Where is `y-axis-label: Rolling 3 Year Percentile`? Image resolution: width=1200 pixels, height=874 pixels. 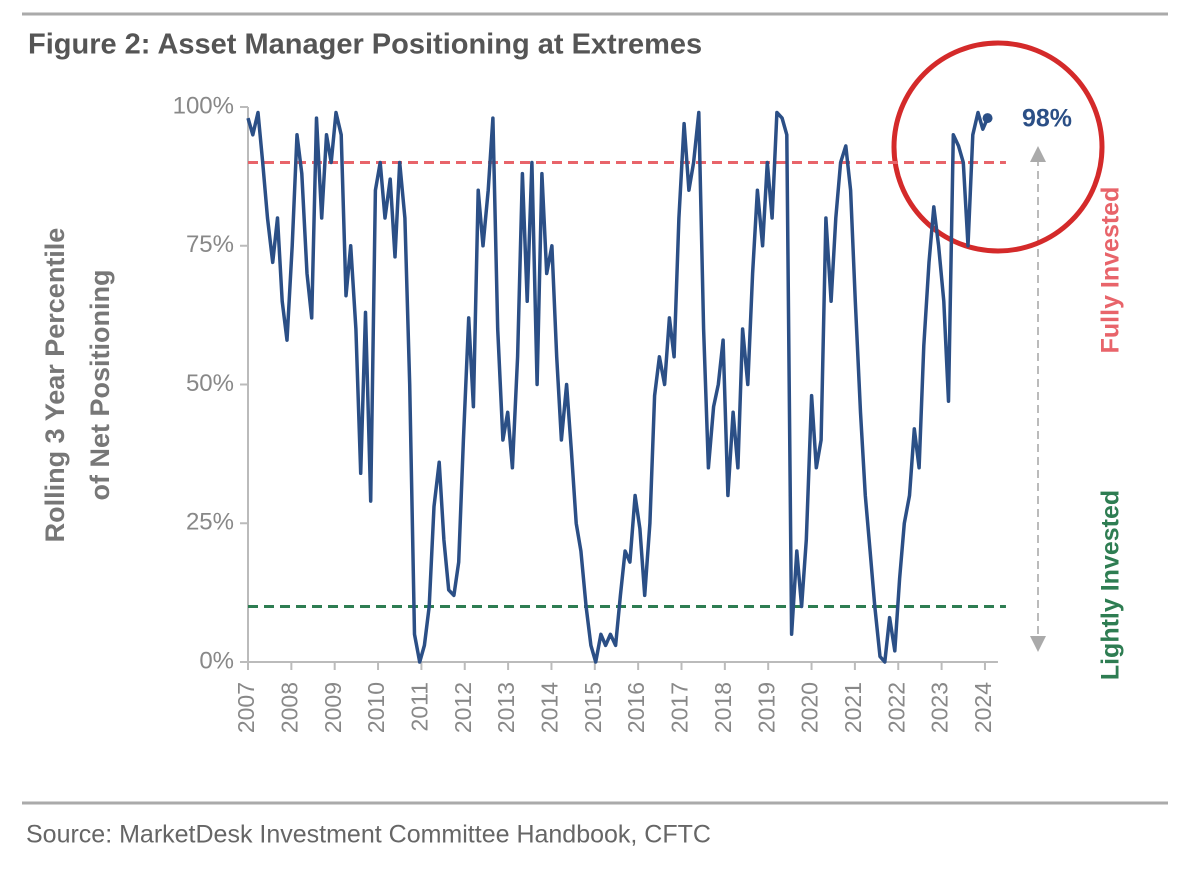
y-axis-label: Rolling 3 Year Percentile is located at coordinates (55, 385).